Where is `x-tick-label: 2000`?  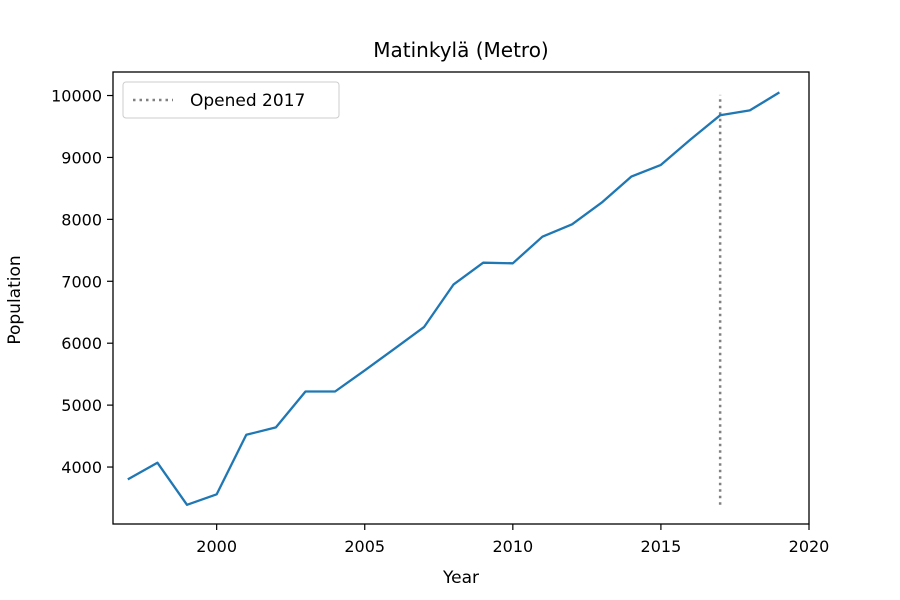
x-tick-label: 2000 is located at coordinates (216, 546).